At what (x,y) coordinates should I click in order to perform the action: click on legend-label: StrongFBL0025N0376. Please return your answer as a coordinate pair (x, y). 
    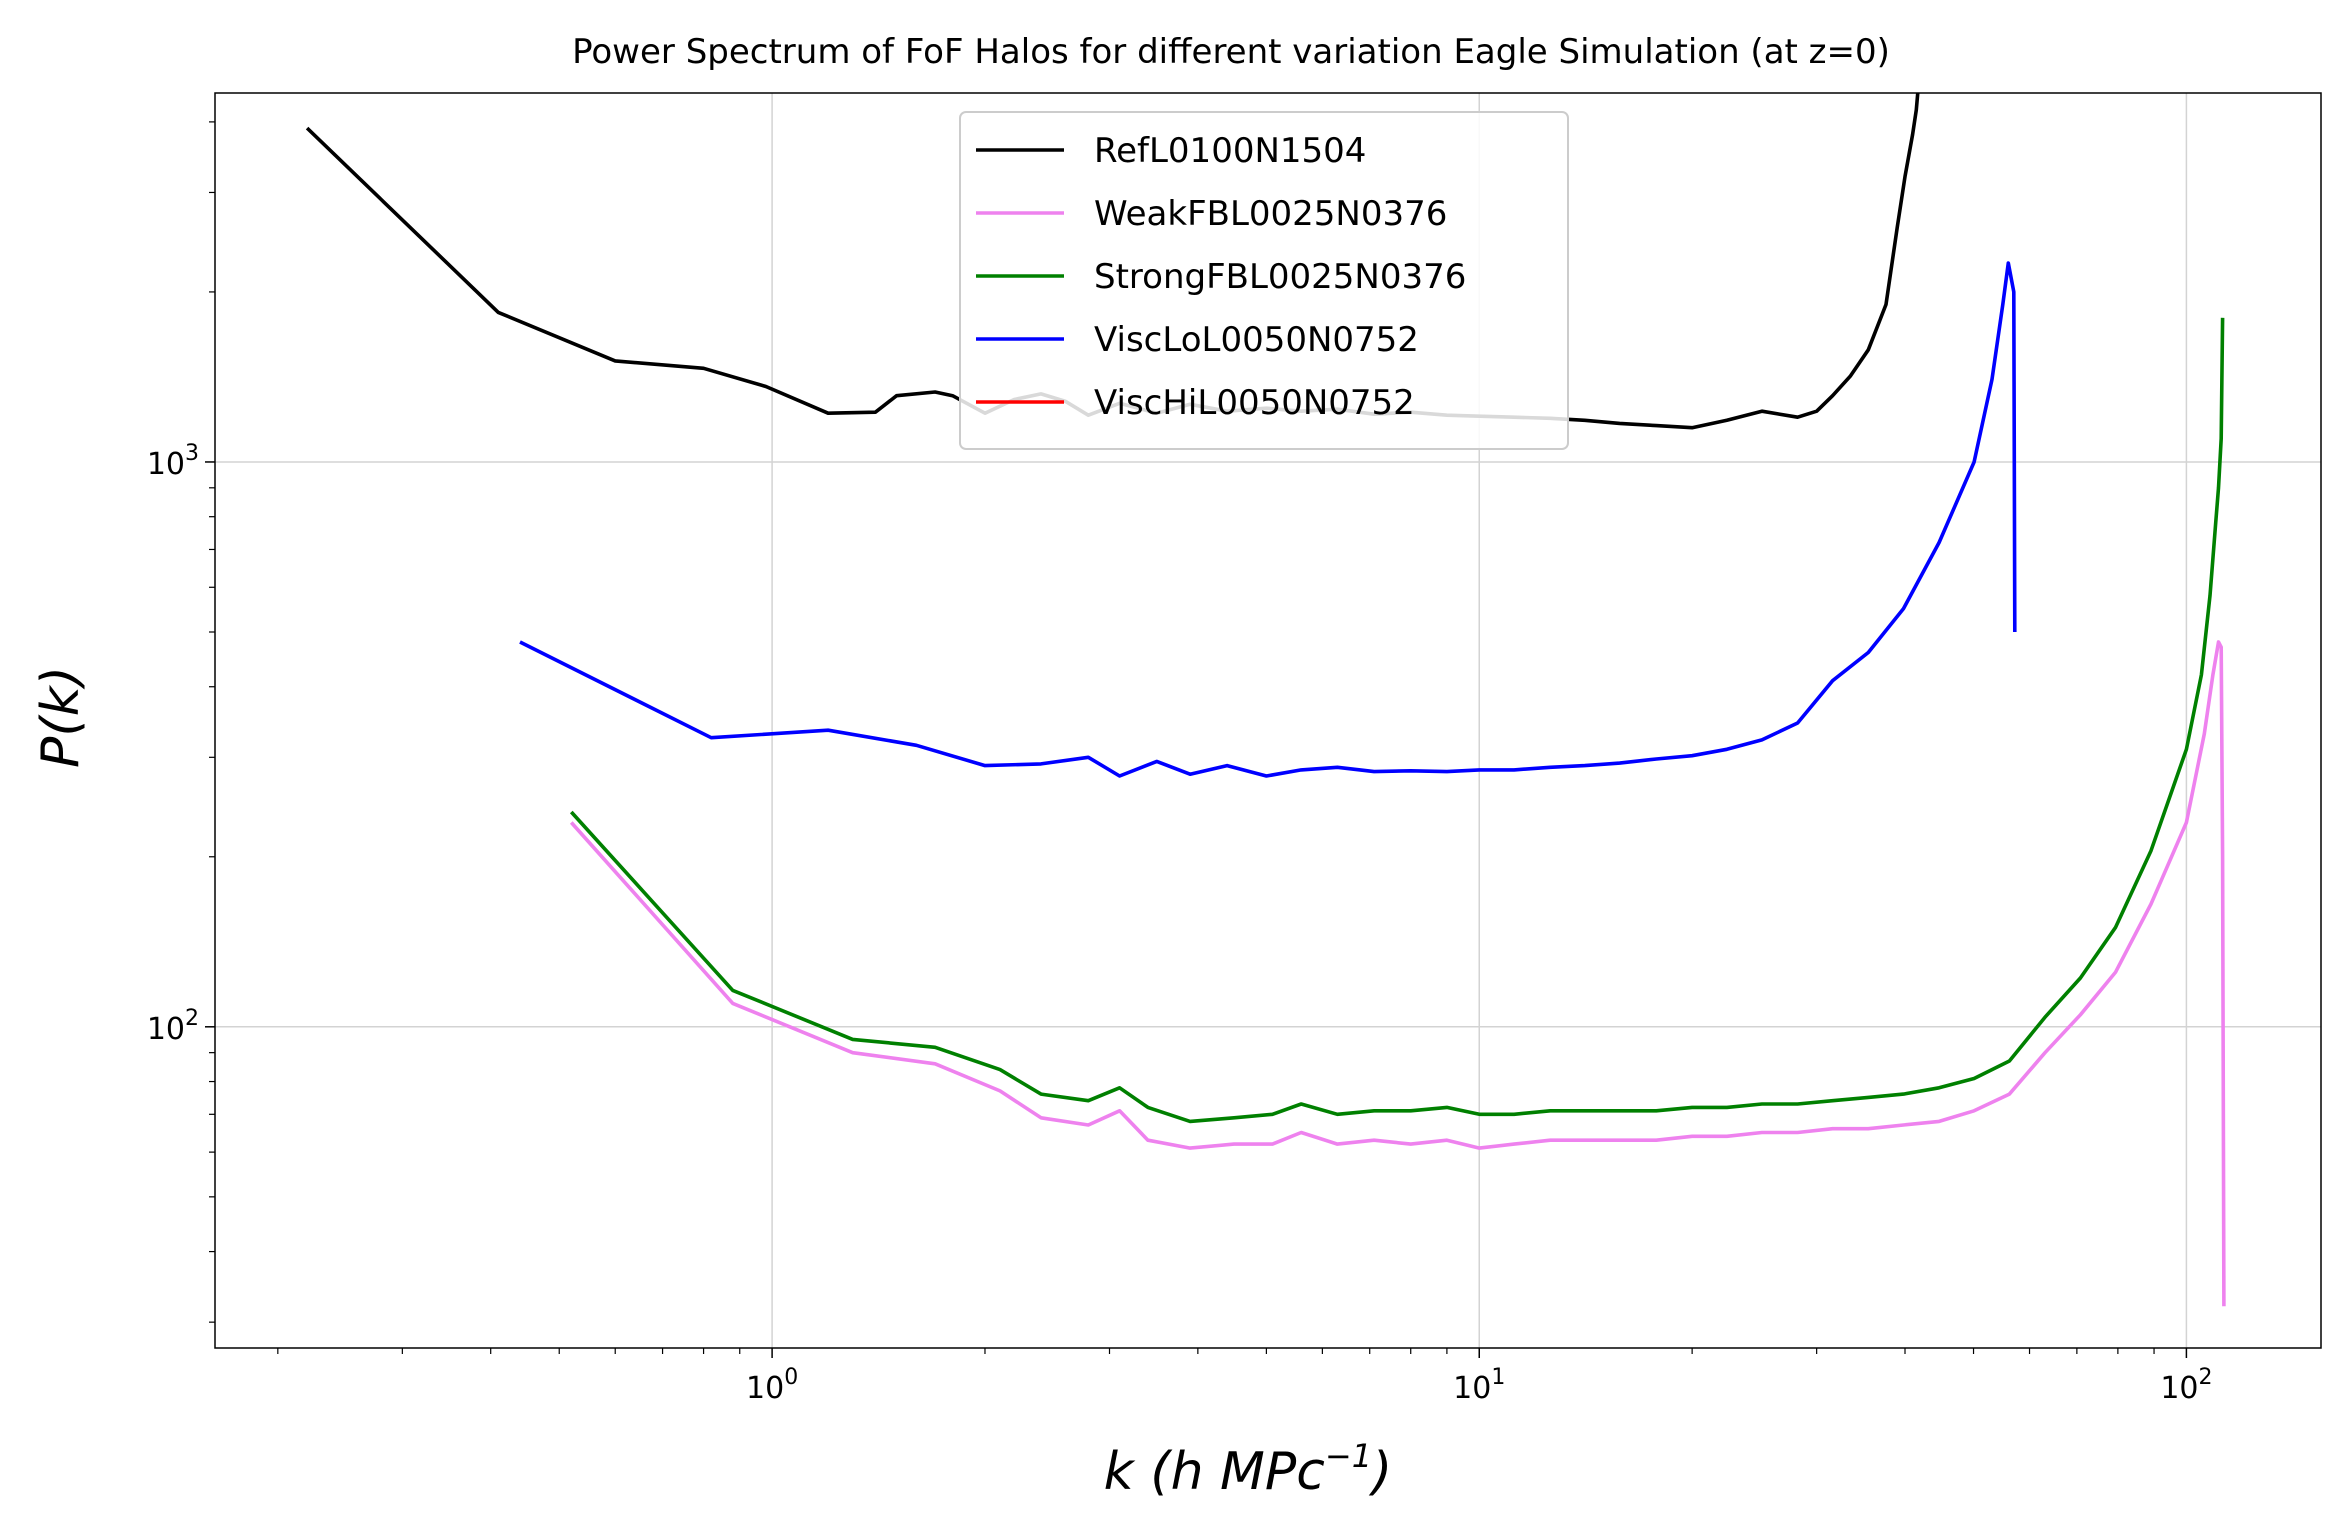
    Looking at the image, I should click on (1280, 277).